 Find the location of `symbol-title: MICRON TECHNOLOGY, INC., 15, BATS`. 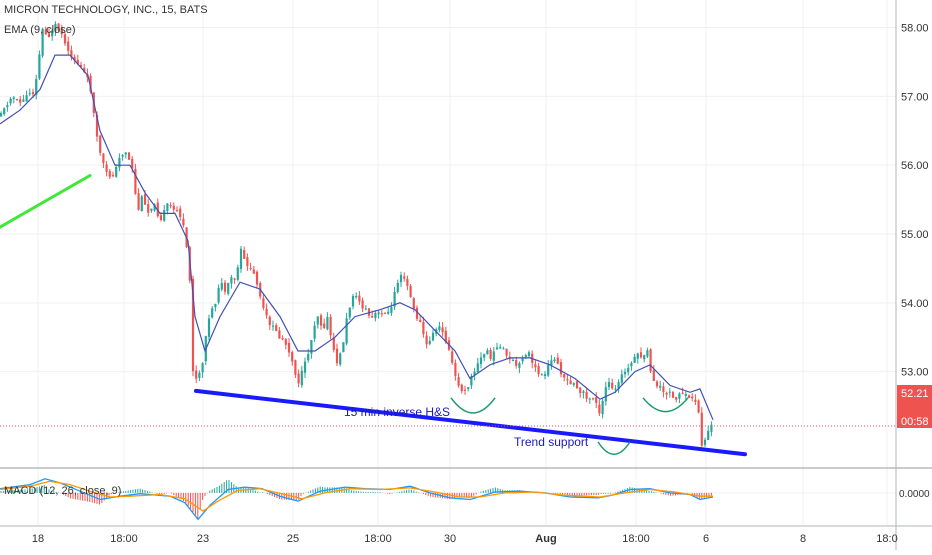

symbol-title: MICRON TECHNOLOGY, INC., 15, BATS is located at coordinates (106, 10).